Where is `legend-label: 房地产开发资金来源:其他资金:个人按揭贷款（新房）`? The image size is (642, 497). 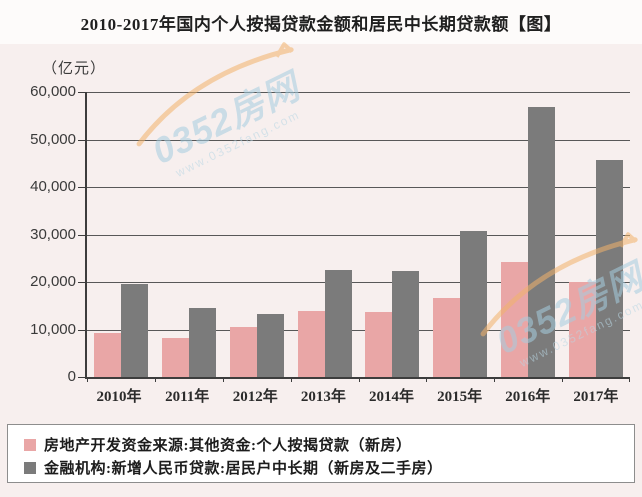
legend-label: 房地产开发资金来源:其他资金:个人按揭贷款（新房） is located at coordinates (228, 446).